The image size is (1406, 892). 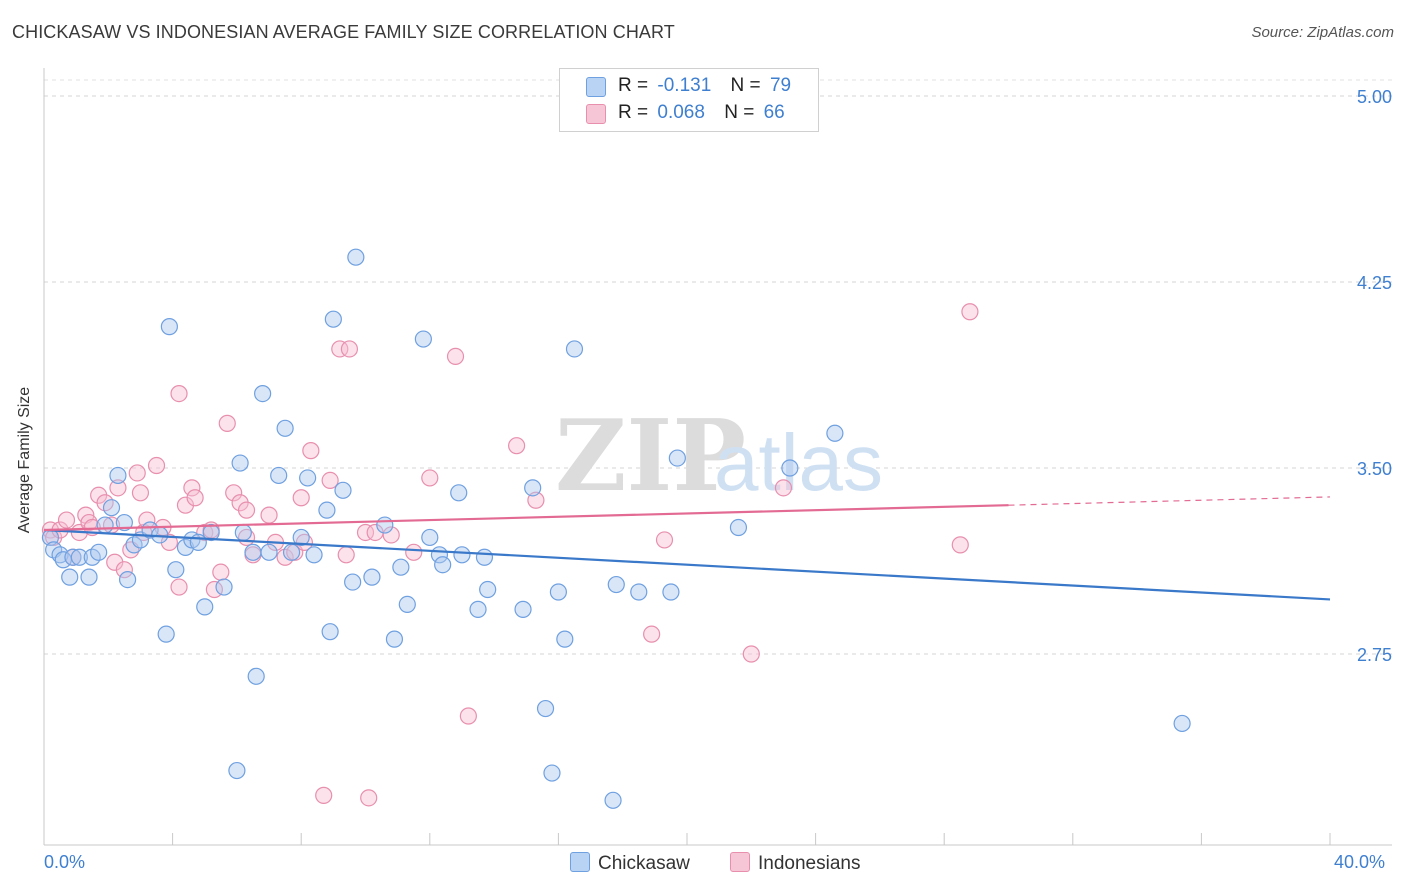 What do you see at coordinates (684, 85) in the screenshot?
I see `chickasaw-r-value: -0.131` at bounding box center [684, 85].